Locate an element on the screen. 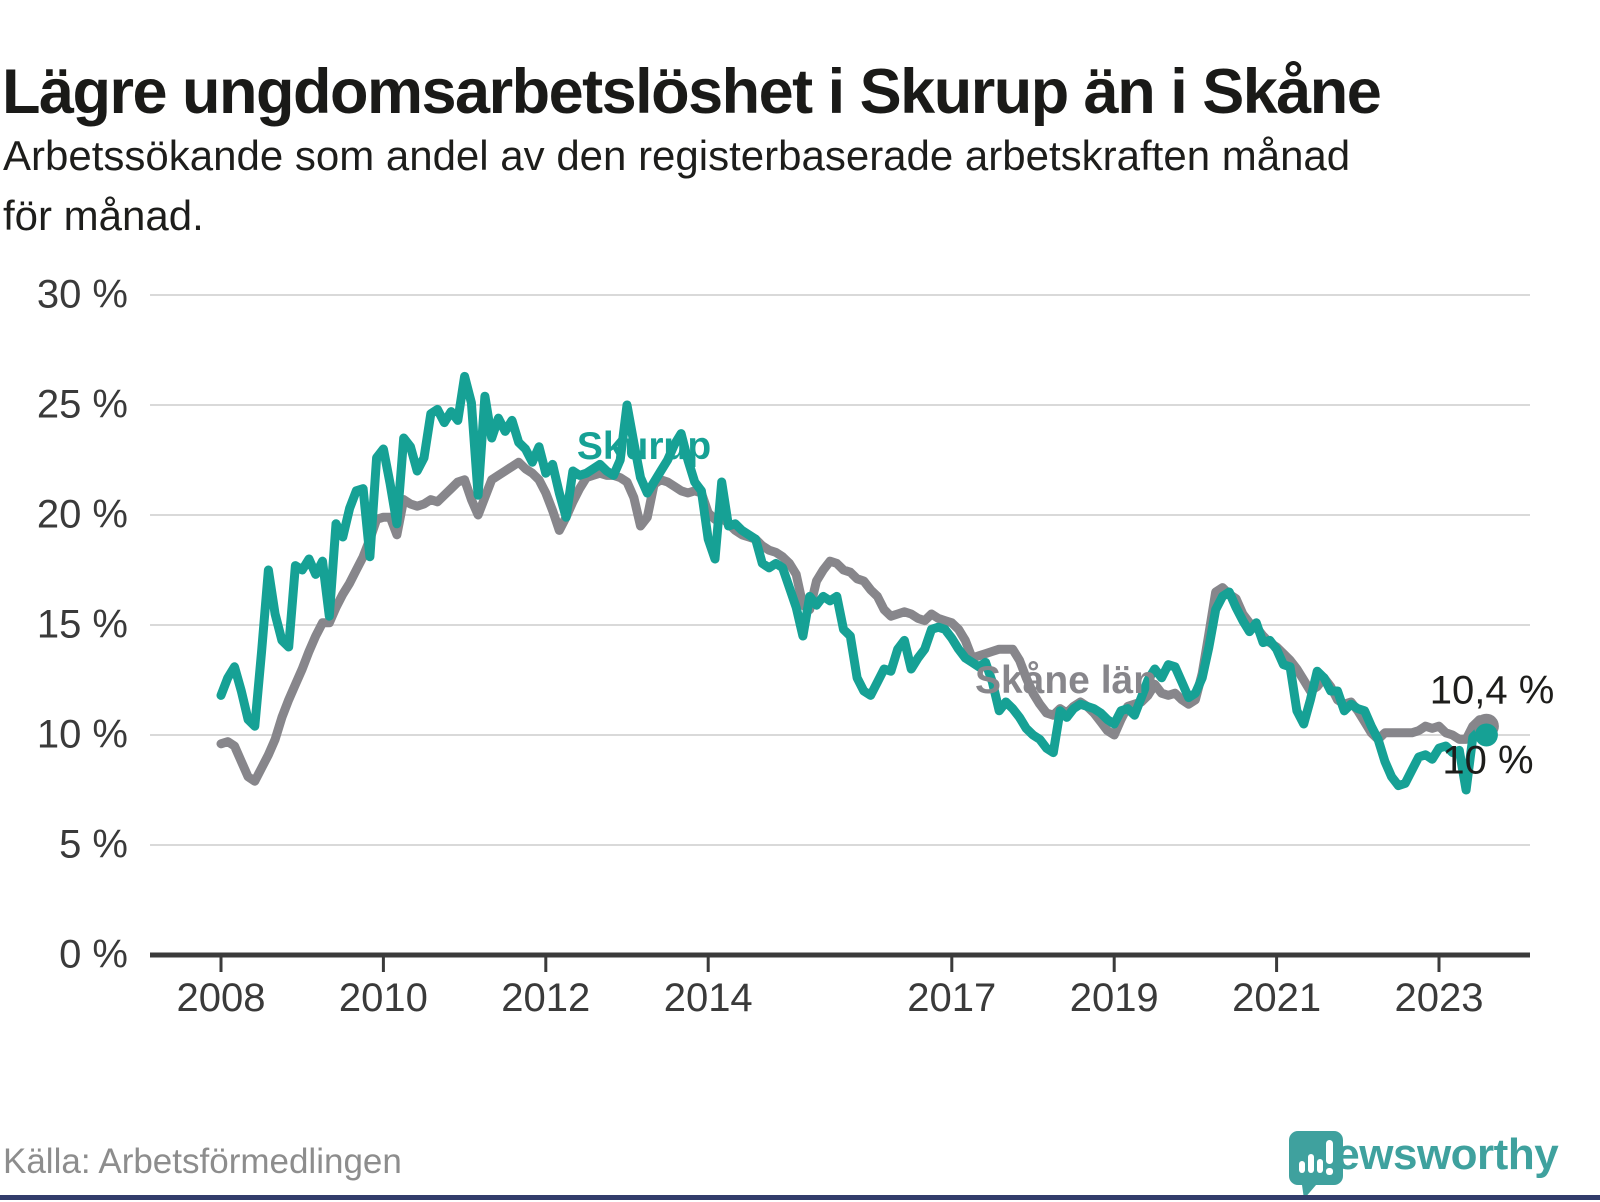 This screenshot has width=1600, height=1202. newsworthy-icon is located at coordinates (1316, 1165).